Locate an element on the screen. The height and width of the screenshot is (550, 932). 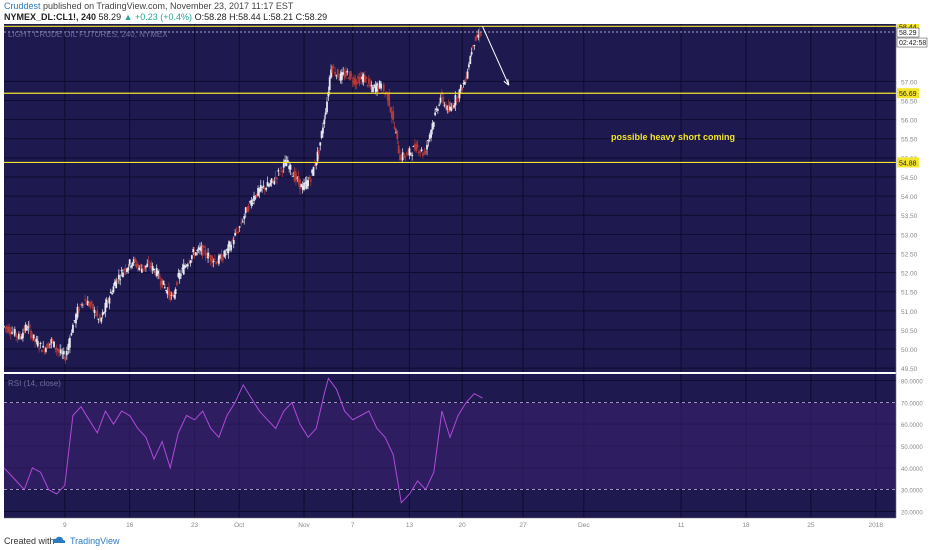
price-tick-label: 57.00 is located at coordinates (909, 82).